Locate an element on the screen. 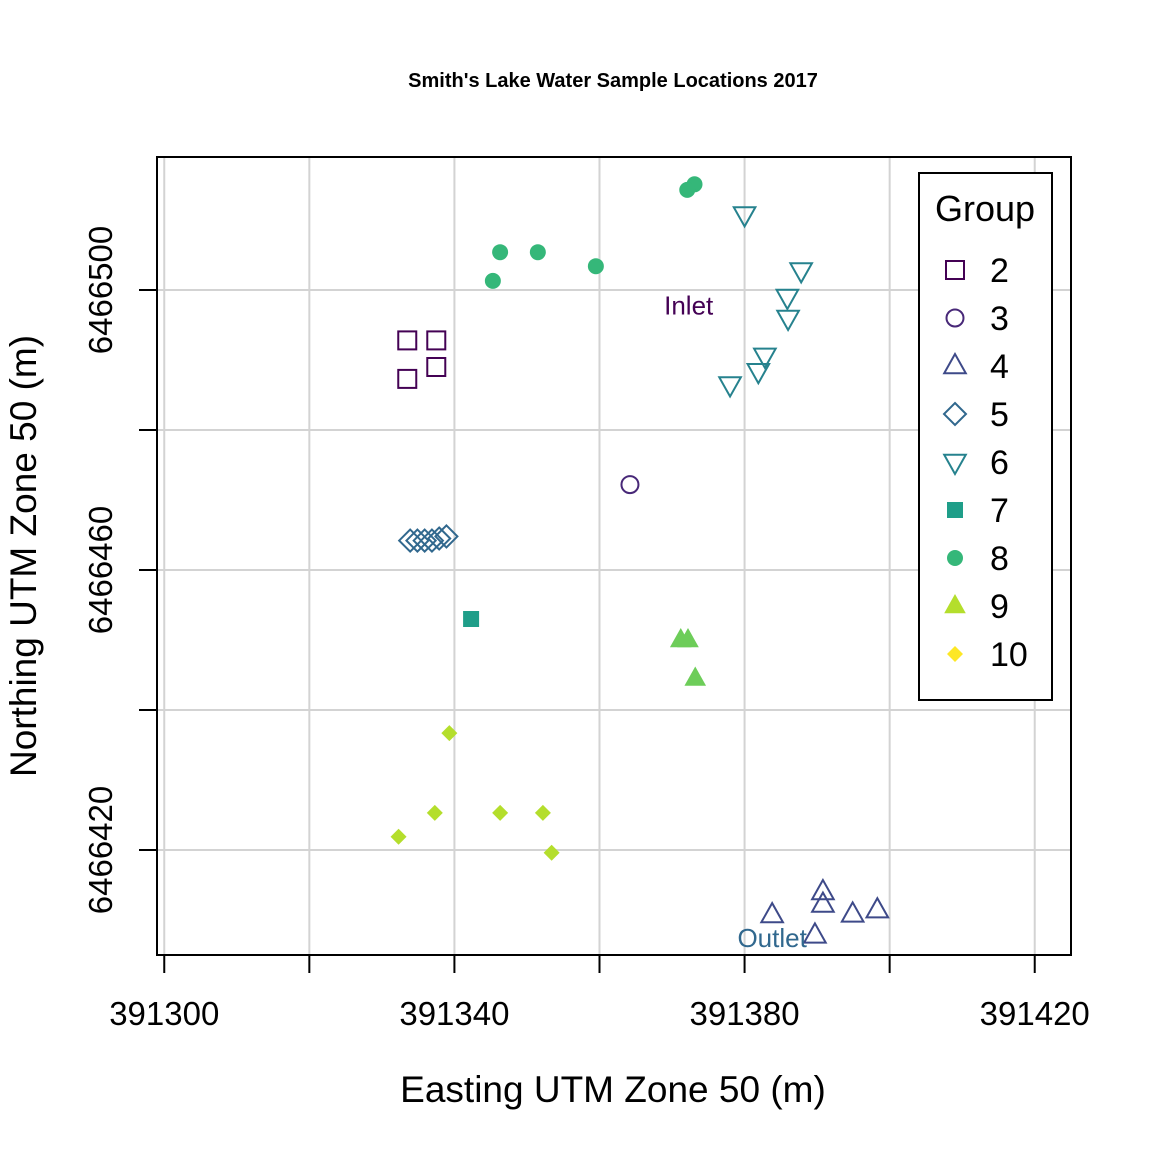  y-tick-label: 6466500 is located at coordinates (100, 290).